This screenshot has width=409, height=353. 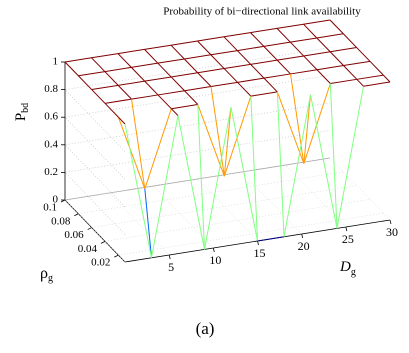 I want to click on z-axis-label: Pbd, so click(x=22, y=112).